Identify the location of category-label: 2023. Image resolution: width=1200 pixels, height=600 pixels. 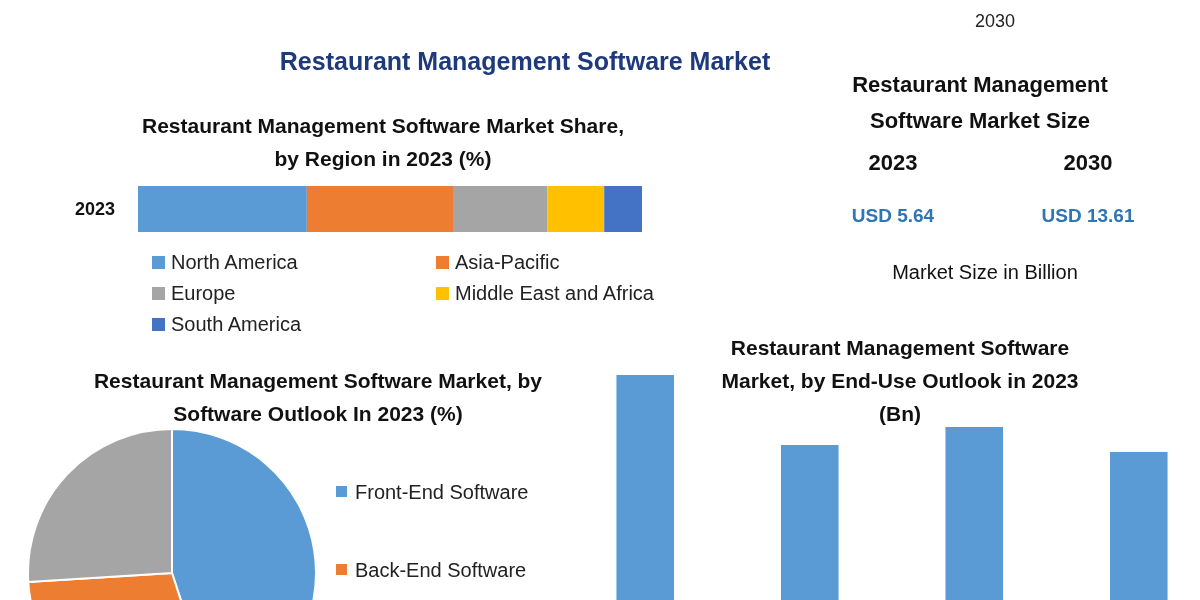
(893, 162).